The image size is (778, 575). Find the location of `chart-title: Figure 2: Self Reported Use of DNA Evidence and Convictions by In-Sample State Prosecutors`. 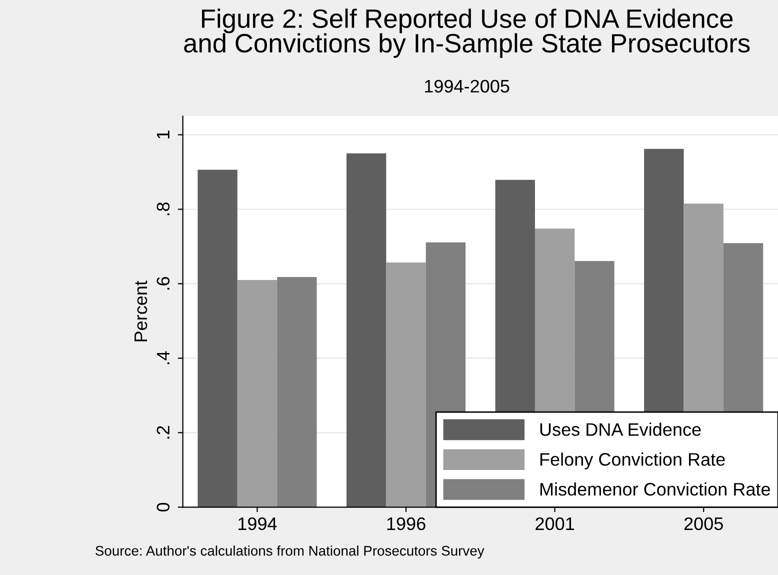

chart-title: Figure 2: Self Reported Use of DNA Evidence and Convictions by In-Sample State Prosecutors is located at coordinates (467, 33).